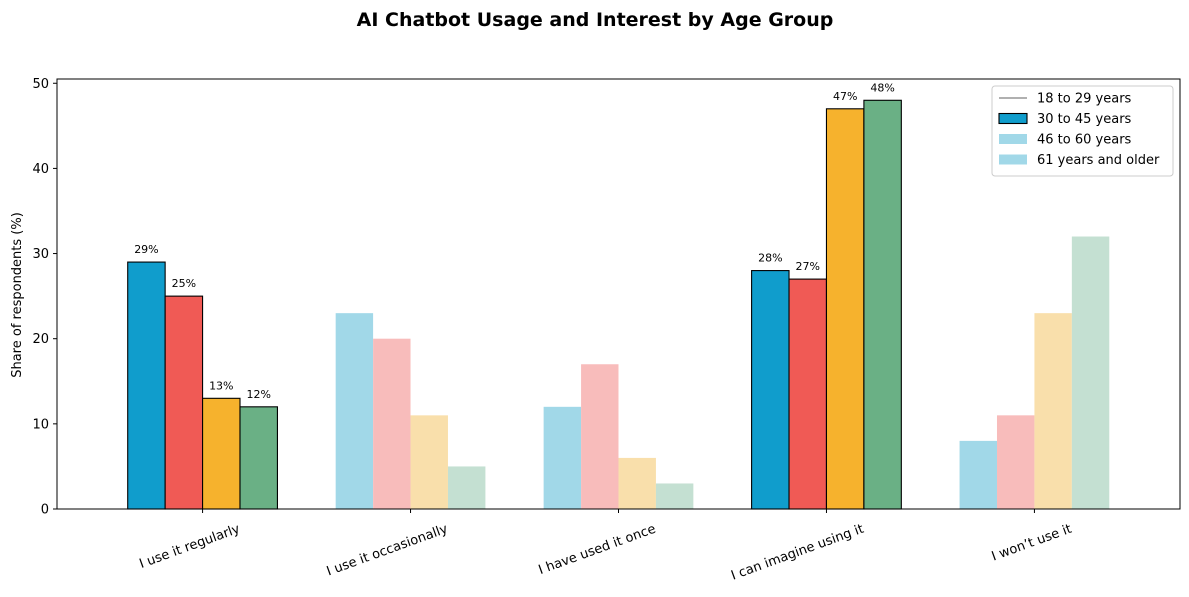  Describe the element at coordinates (387, 551) in the screenshot. I see `x-tick-label-i-use-it-occasionally: I use it occasionally` at that location.